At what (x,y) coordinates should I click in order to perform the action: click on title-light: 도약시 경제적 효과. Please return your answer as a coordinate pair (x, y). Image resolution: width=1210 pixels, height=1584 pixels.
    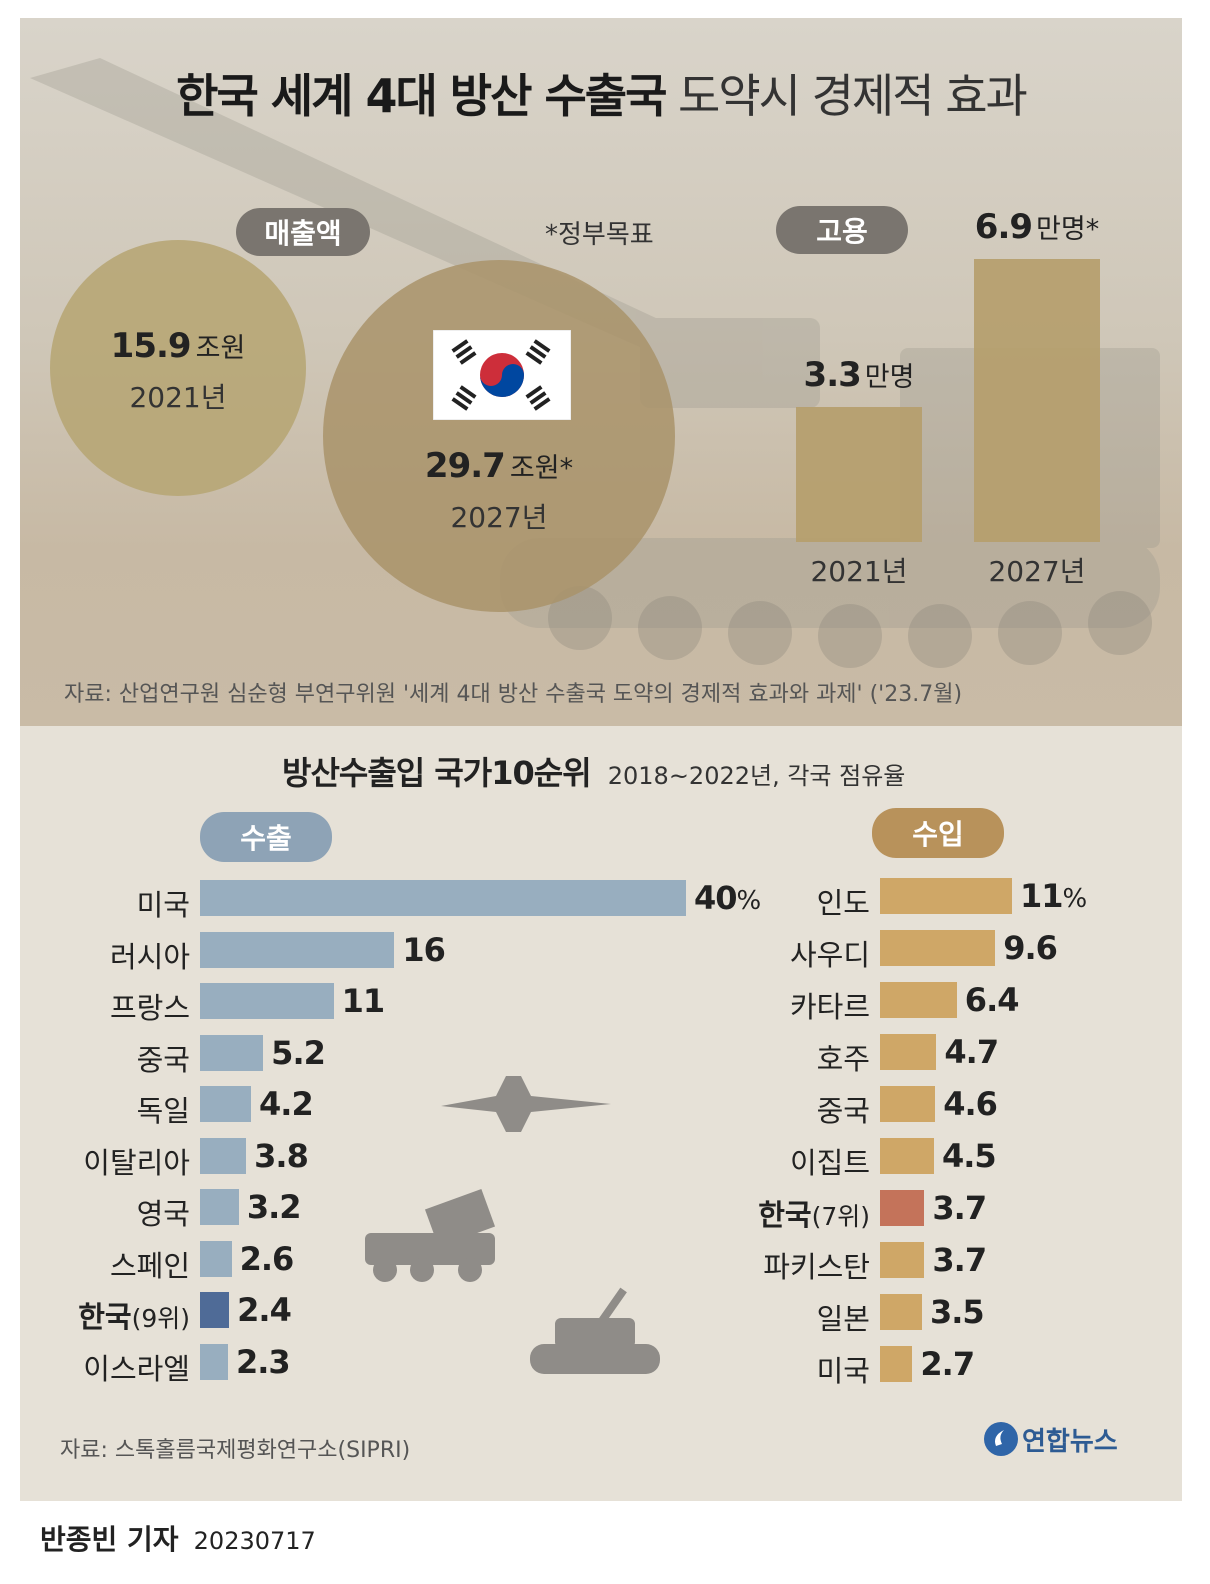
    Looking at the image, I should click on (853, 96).